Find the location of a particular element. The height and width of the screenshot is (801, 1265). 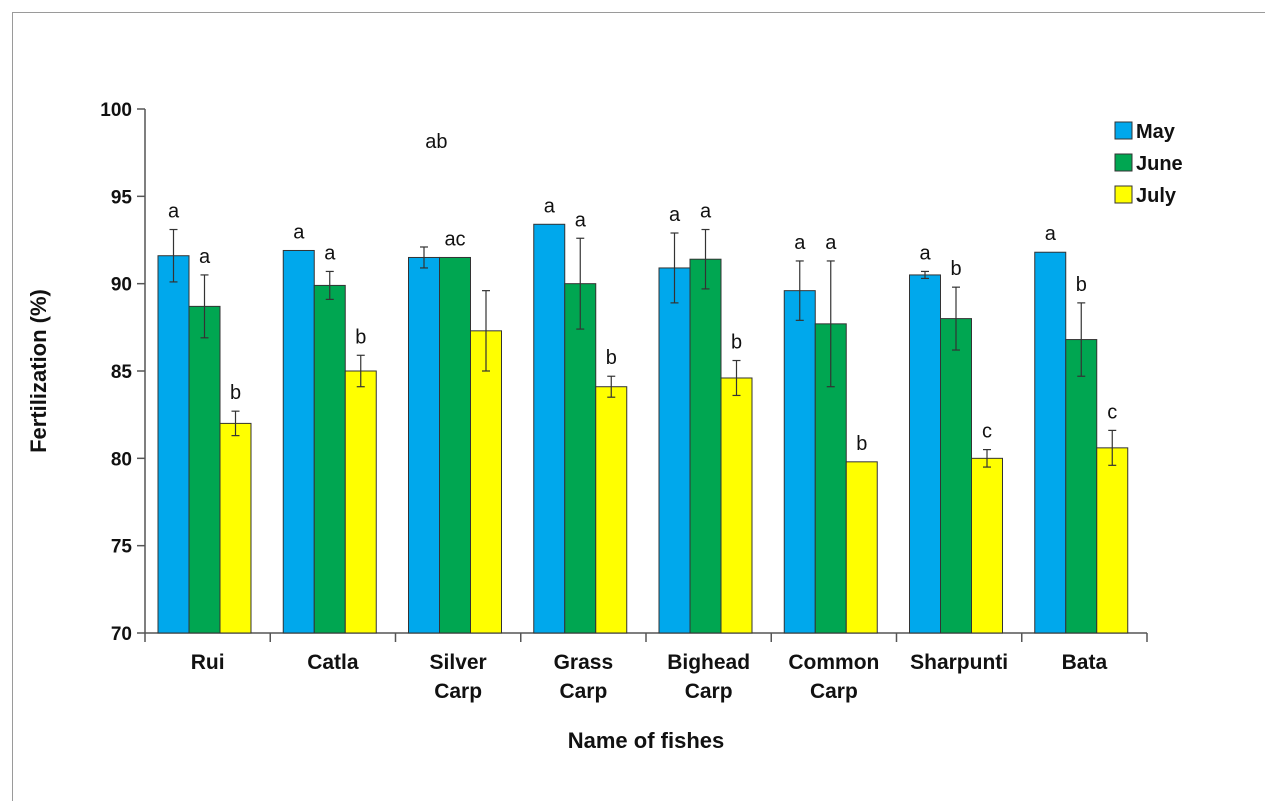

y-tick-label: 100 is located at coordinates (116, 110).